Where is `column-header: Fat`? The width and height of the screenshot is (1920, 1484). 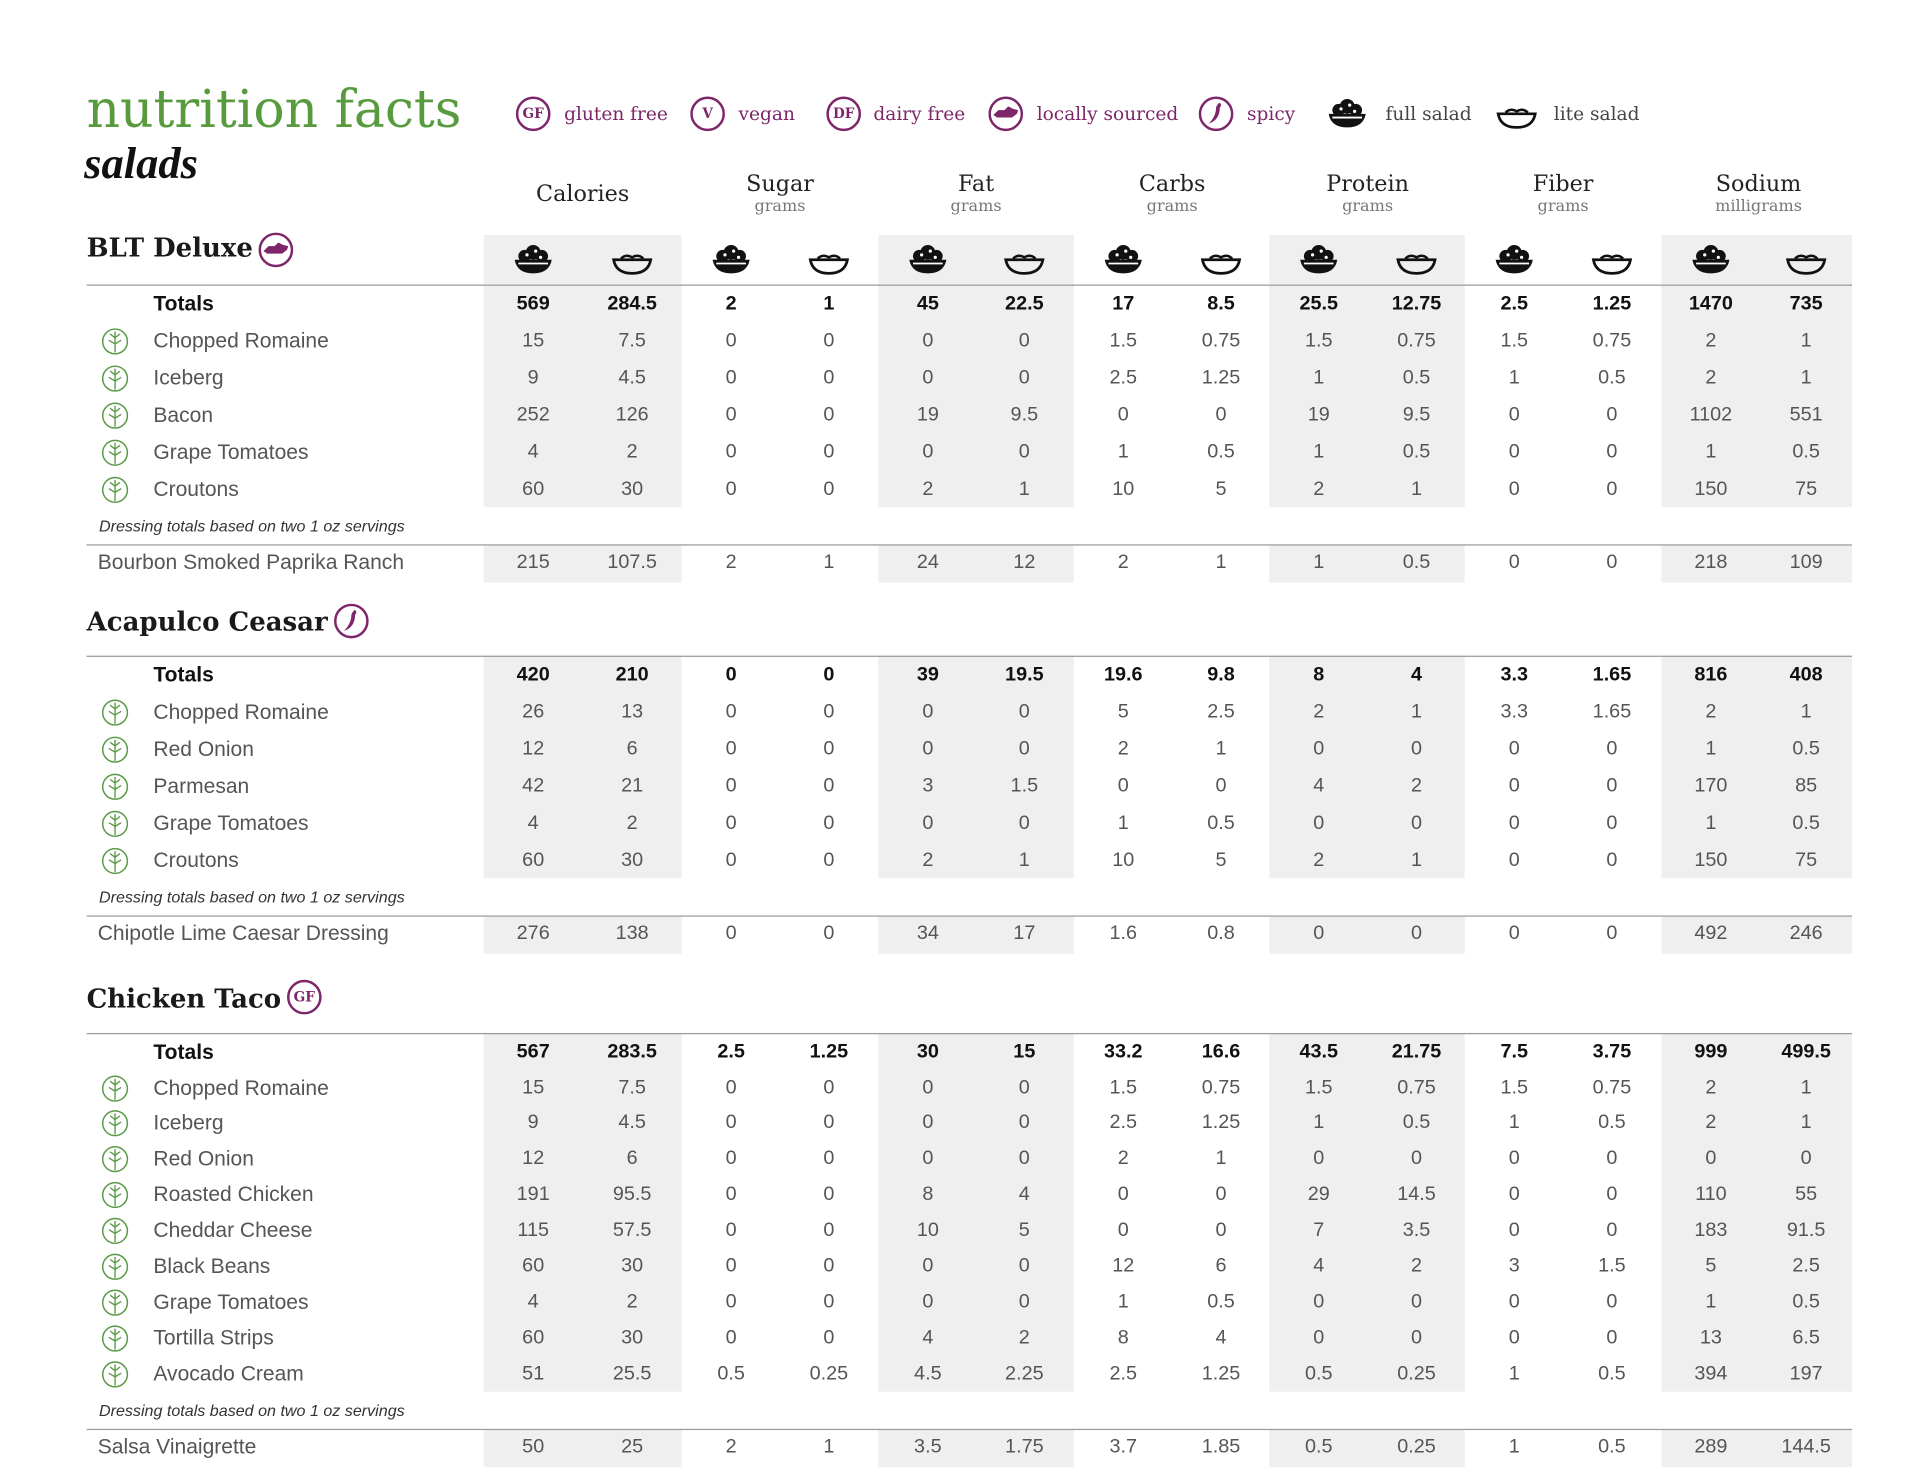
column-header: Fat is located at coordinates (976, 184).